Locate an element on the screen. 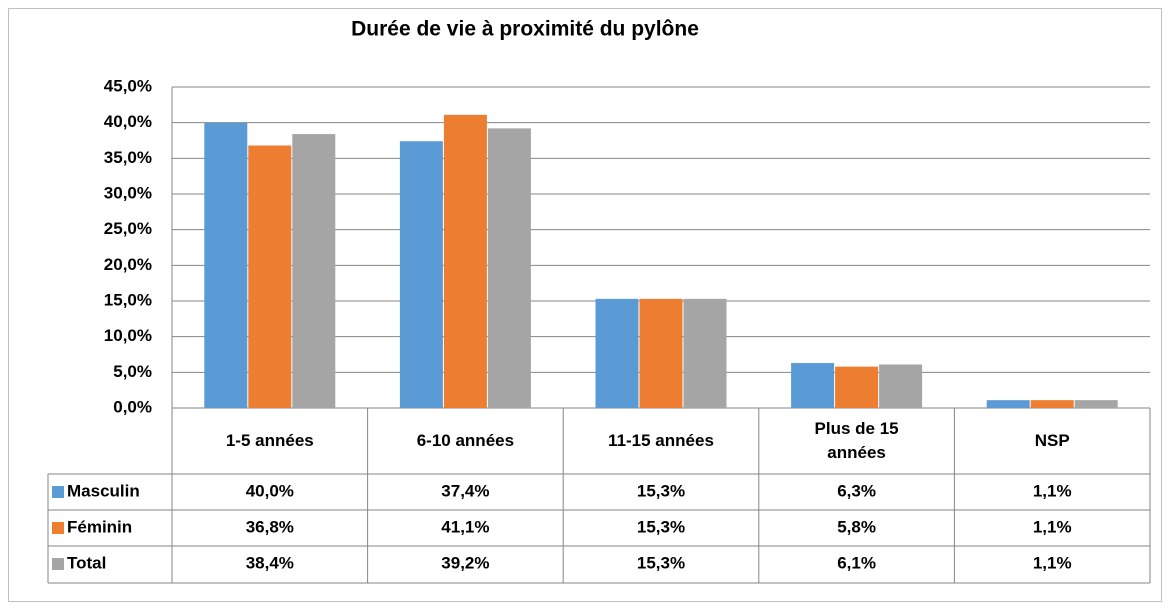 Image resolution: width=1171 pixels, height=615 pixels. category-cell: 6-10 années is located at coordinates (465, 440).